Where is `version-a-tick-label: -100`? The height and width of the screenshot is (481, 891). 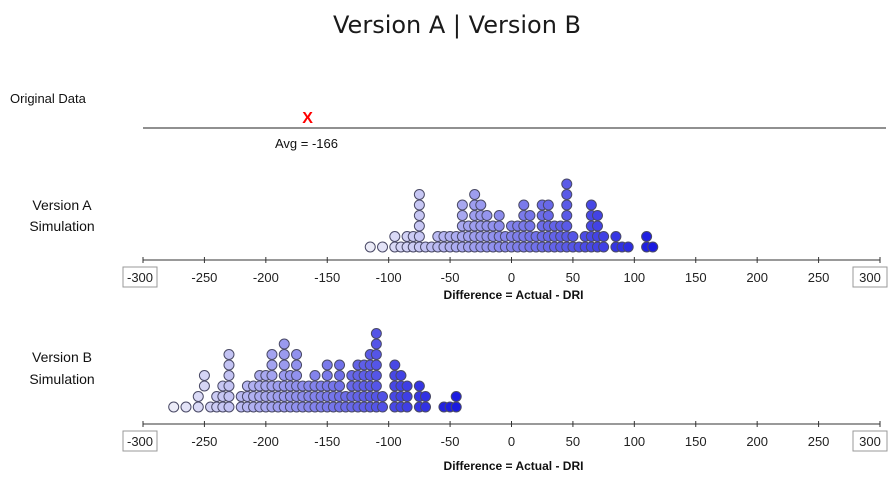 version-a-tick-label: -100 is located at coordinates (389, 277).